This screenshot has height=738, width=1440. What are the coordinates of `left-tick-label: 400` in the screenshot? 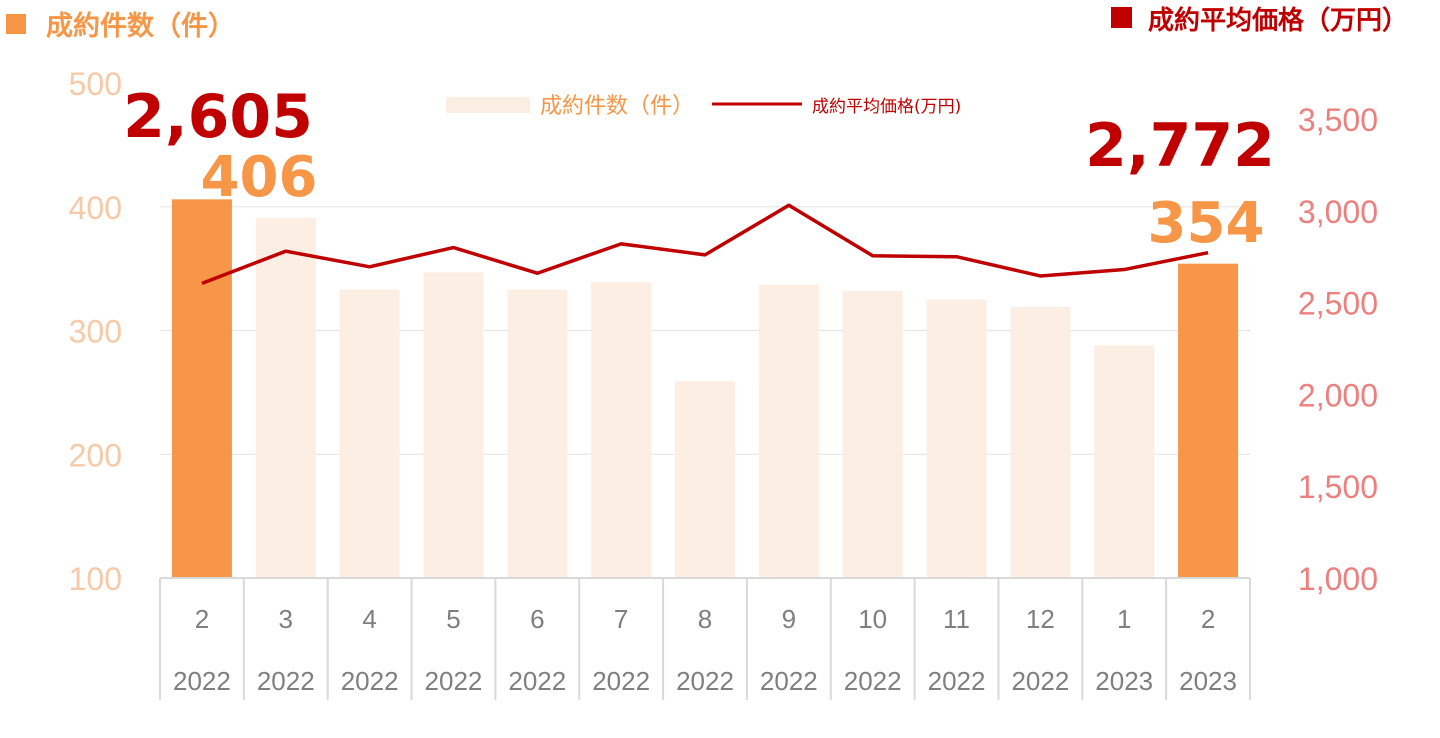 It's located at (95, 208).